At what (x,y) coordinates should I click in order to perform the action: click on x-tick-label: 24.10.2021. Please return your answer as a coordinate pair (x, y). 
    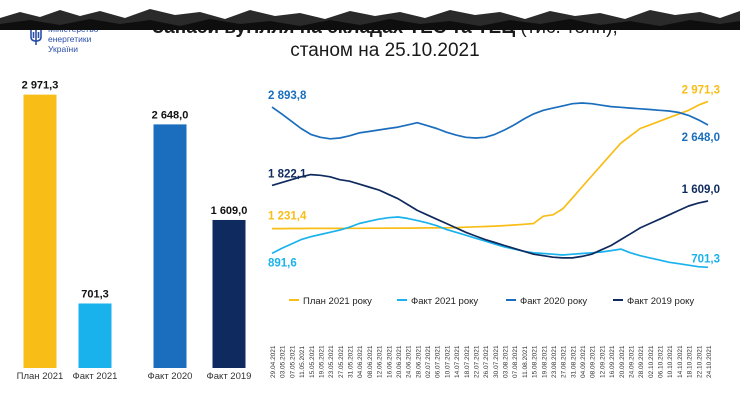
    Looking at the image, I should click on (709, 361).